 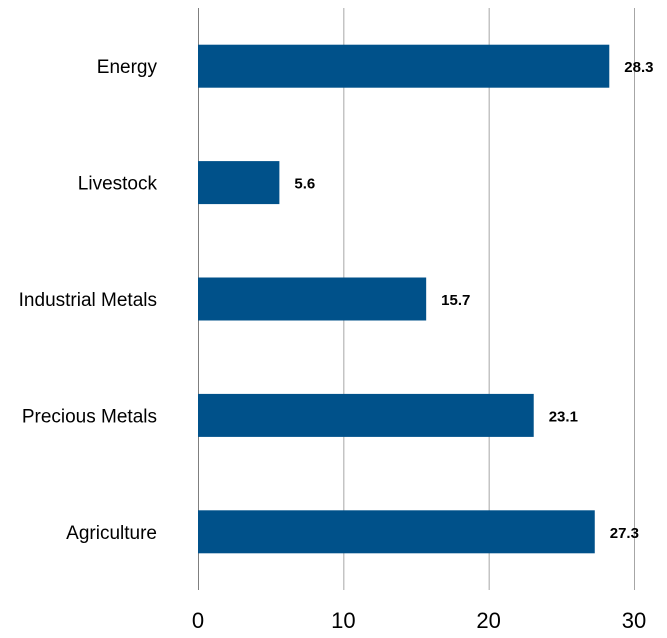 What do you see at coordinates (127, 67) in the screenshot?
I see `category-label: Energy` at bounding box center [127, 67].